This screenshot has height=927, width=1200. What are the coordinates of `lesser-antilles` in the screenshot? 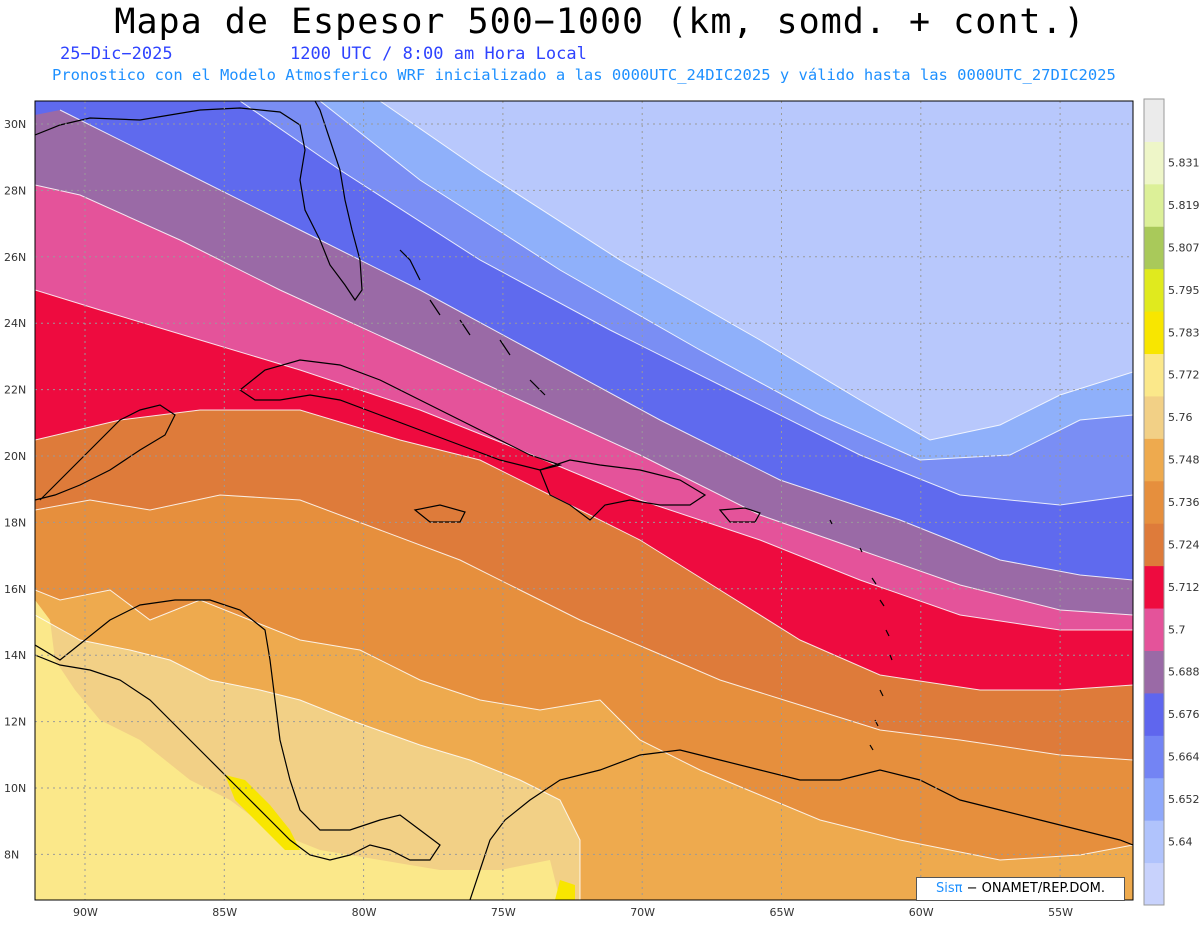 It's located at (861, 635).